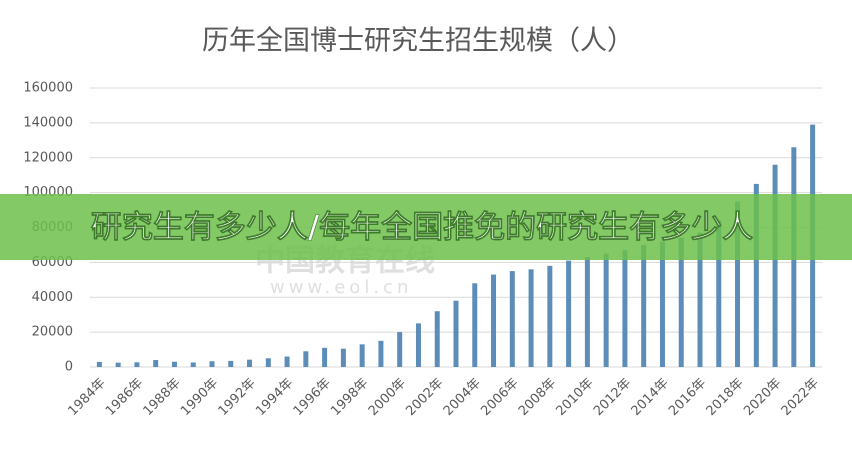 The image size is (852, 456). I want to click on banner-text: 研究生有多少人/每年全国推免的研究生有多少人, so click(422, 228).